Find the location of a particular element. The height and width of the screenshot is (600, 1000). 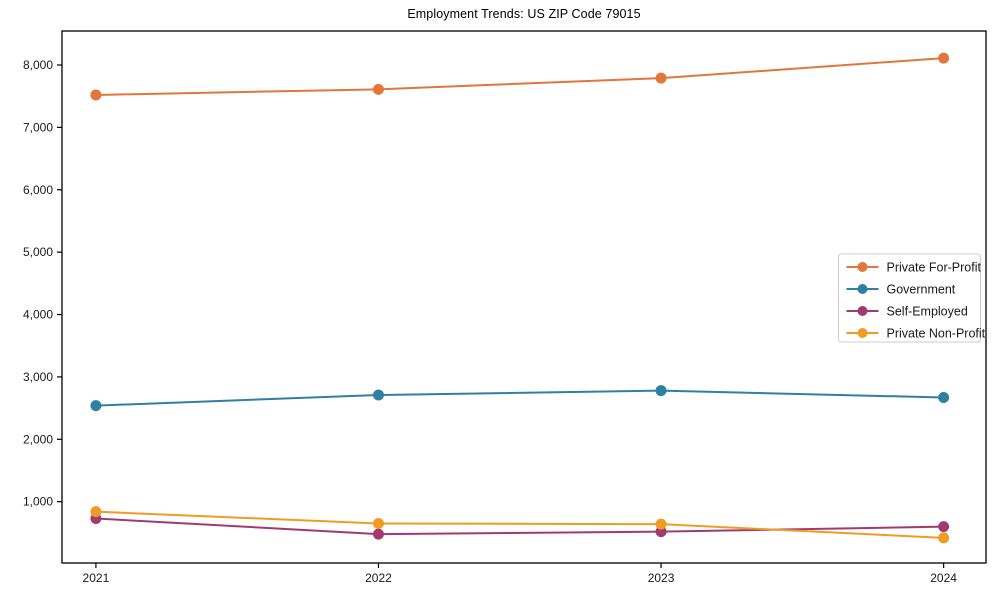

y-tick-label: 8,000 is located at coordinates (38, 65).